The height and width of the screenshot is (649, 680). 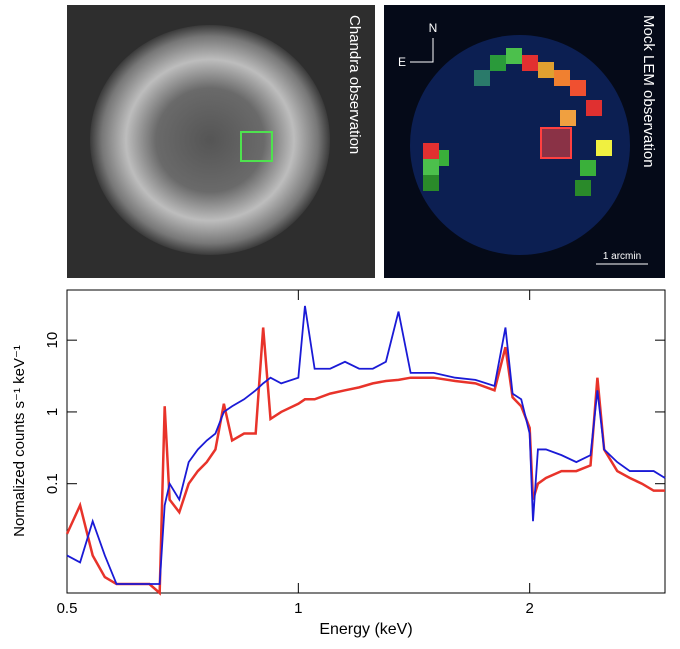 I want to click on compass, so click(x=422, y=50).